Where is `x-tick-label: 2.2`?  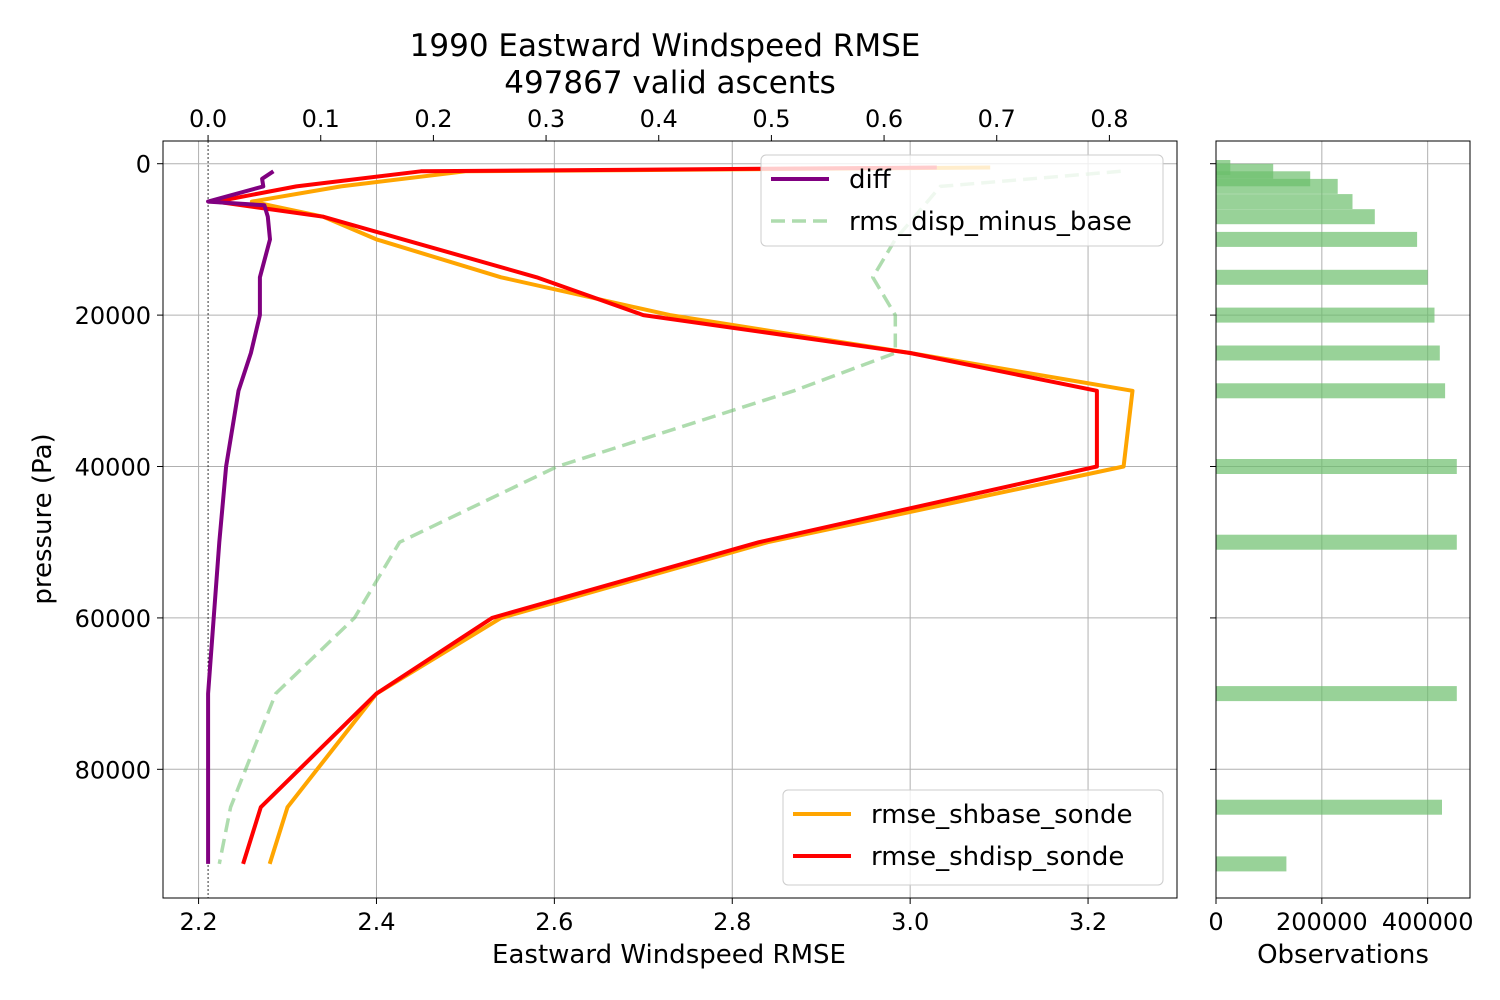
x-tick-label: 2.2 is located at coordinates (198, 922).